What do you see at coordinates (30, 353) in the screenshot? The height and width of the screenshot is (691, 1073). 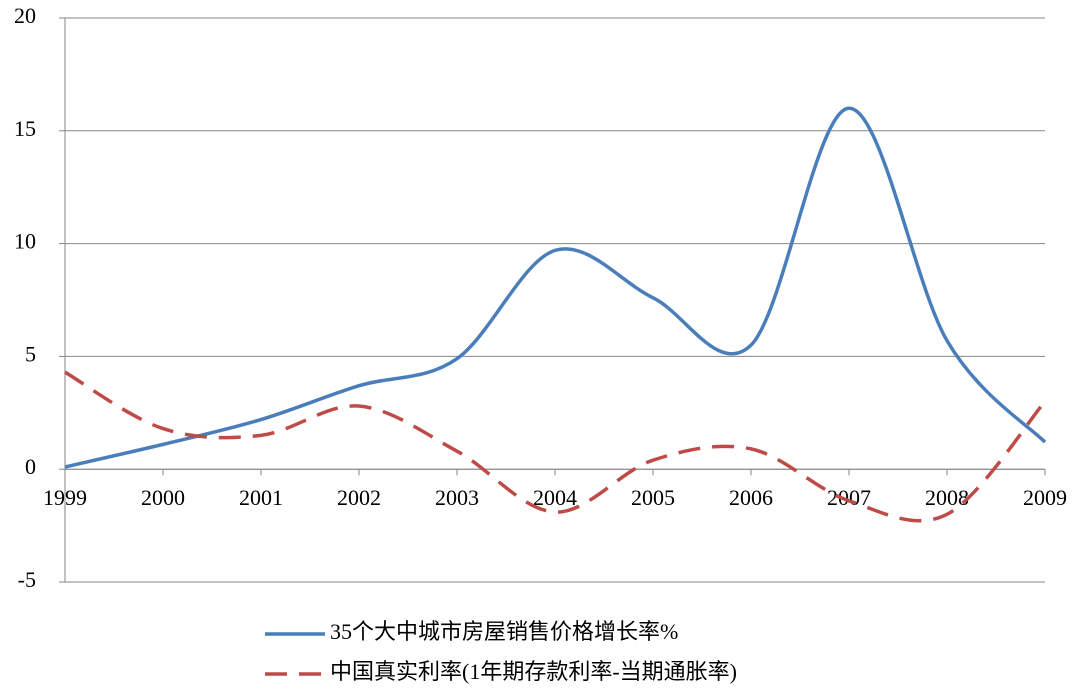 I see `y-tick-label: 5` at bounding box center [30, 353].